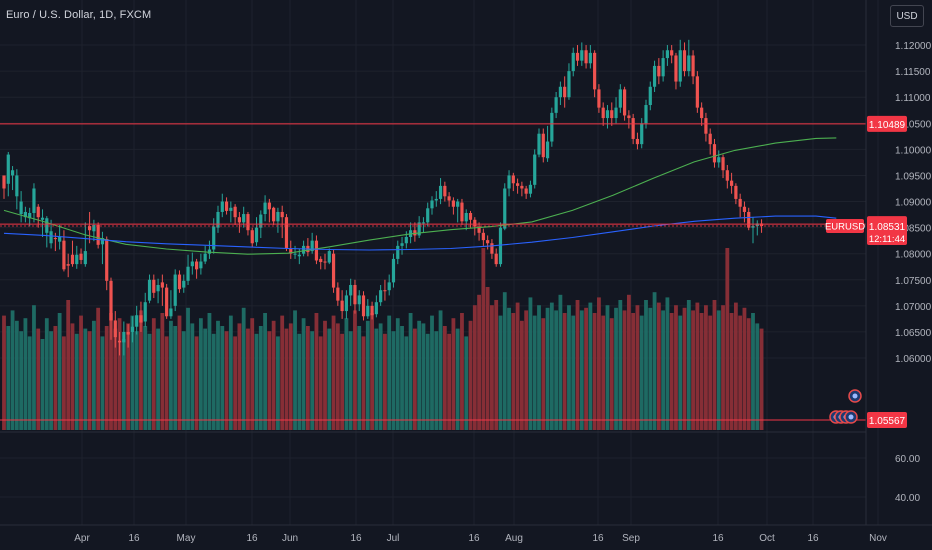 This screenshot has width=932, height=550. What do you see at coordinates (913, 281) in the screenshot?
I see `price-tick-label: 1.07500` at bounding box center [913, 281].